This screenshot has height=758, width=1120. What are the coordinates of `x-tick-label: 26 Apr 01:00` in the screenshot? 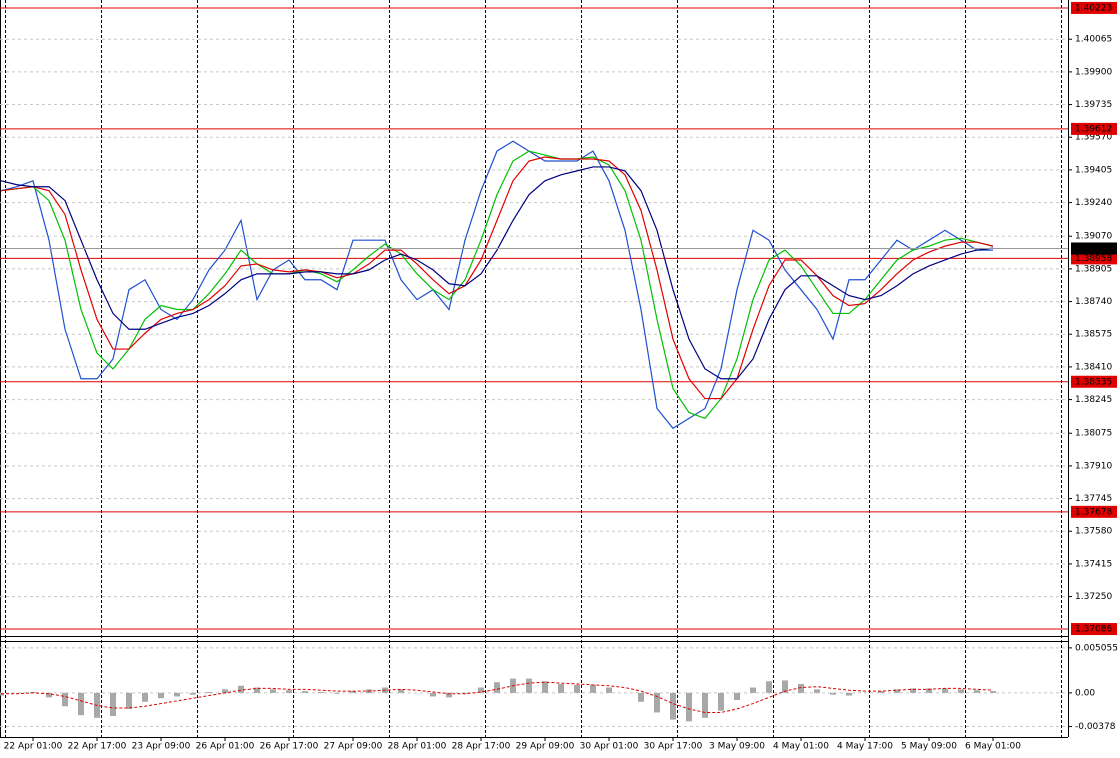 It's located at (225, 747).